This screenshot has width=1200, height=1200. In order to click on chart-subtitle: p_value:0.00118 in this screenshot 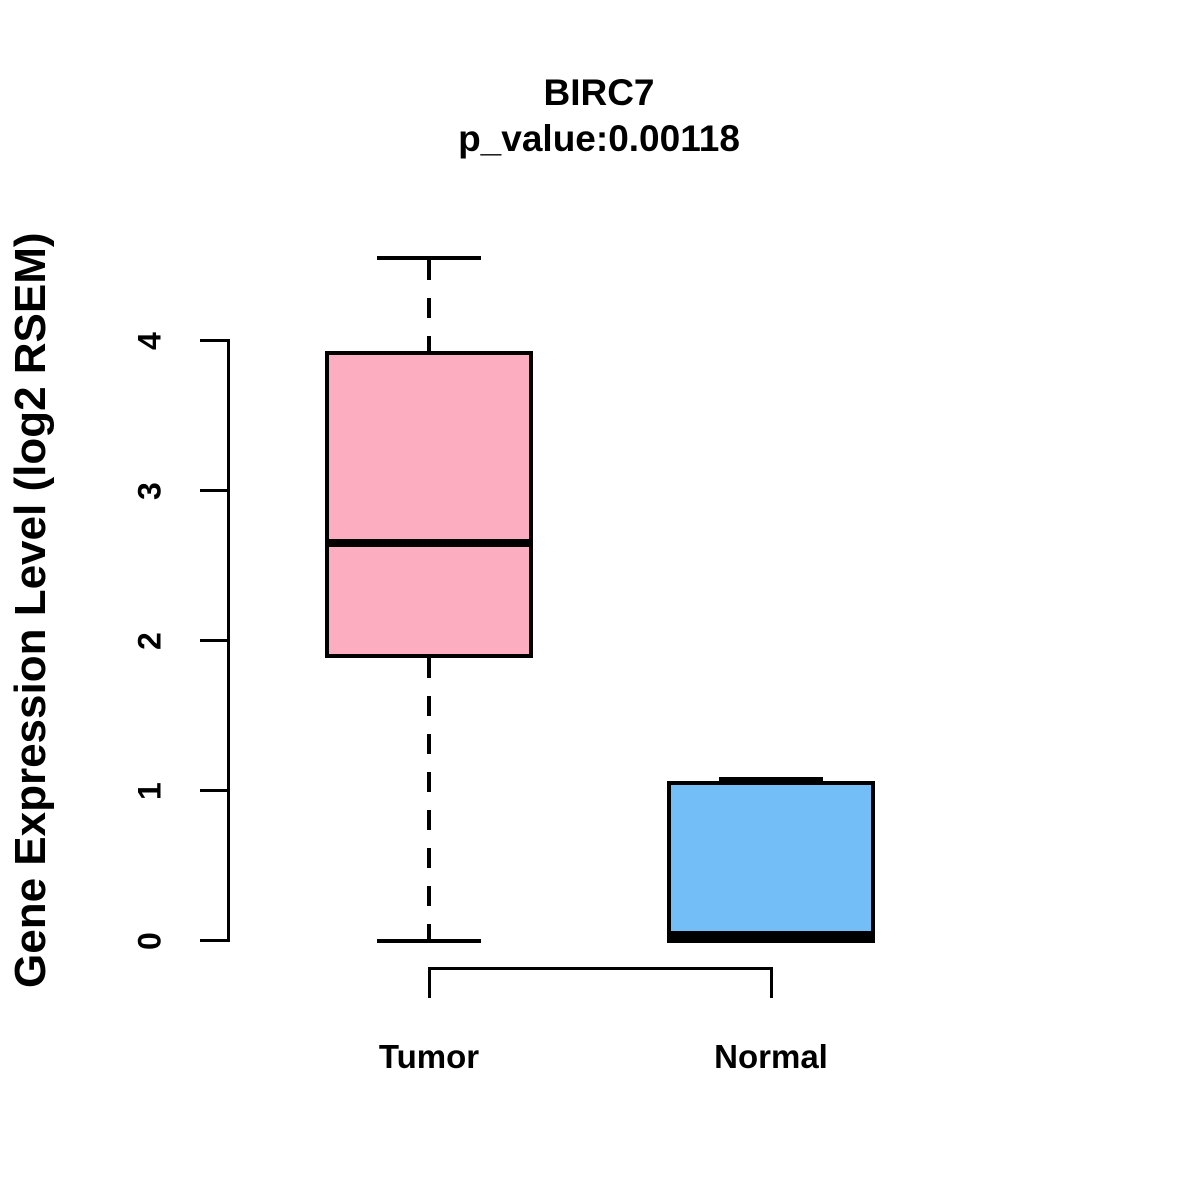, I will do `click(599, 138)`.